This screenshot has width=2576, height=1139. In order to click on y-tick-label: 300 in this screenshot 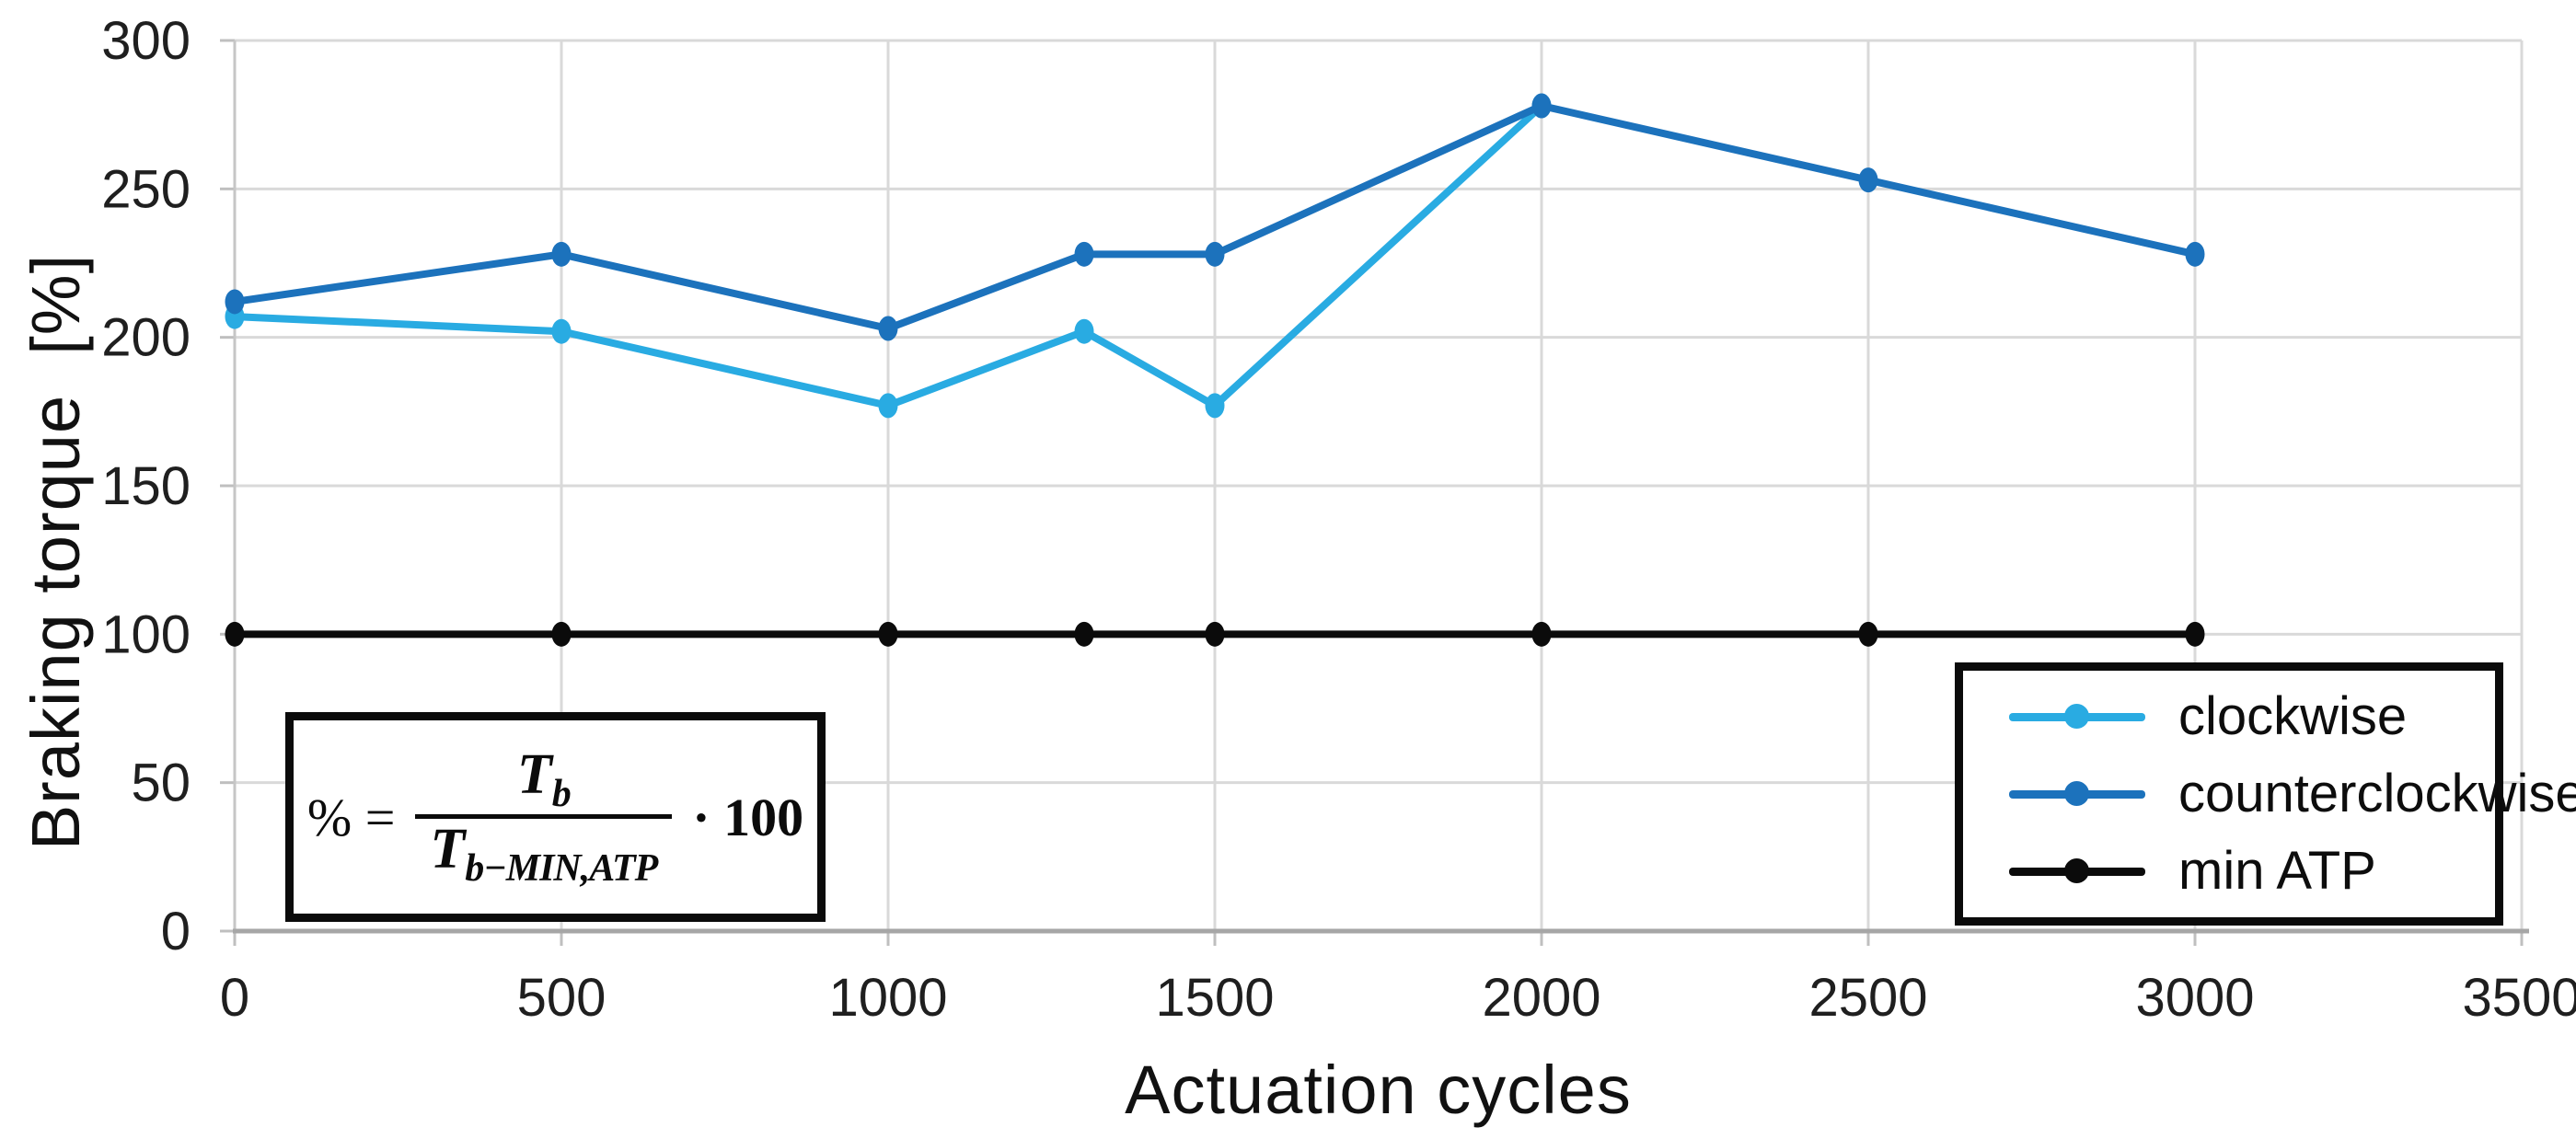, I will do `click(146, 41)`.